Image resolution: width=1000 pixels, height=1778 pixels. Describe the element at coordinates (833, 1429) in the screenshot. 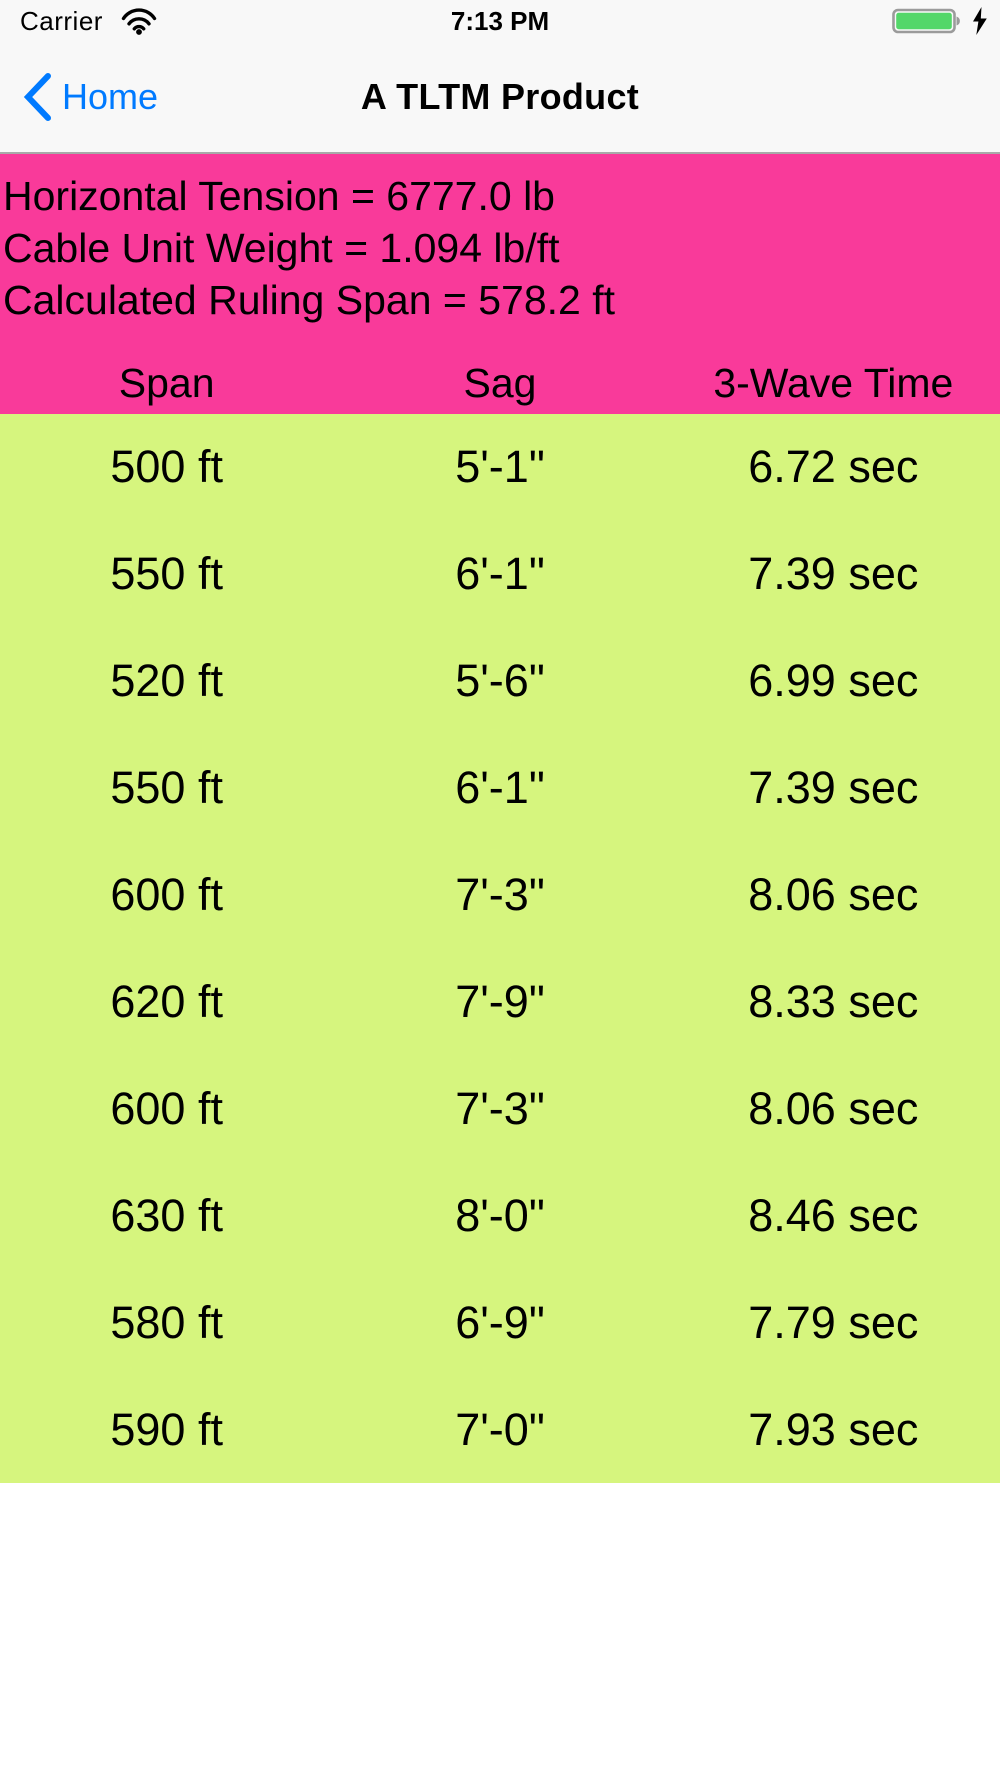

I see `wave-time-cell: 7.93 sec` at that location.